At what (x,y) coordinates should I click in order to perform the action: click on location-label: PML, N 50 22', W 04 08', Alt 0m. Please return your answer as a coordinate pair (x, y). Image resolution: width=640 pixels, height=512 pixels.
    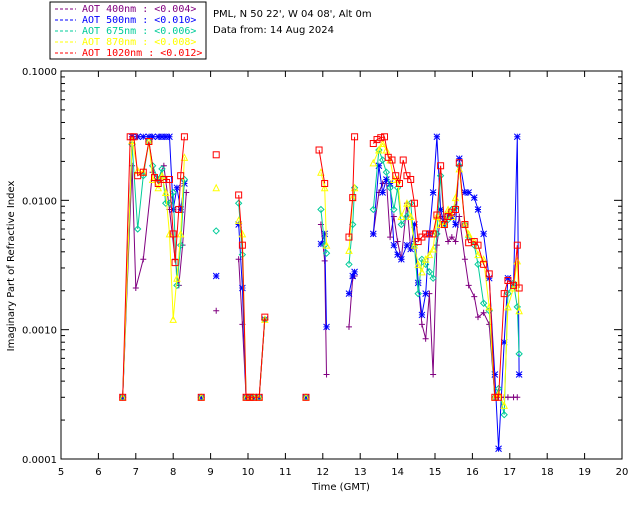
    Looking at the image, I should click on (292, 14).